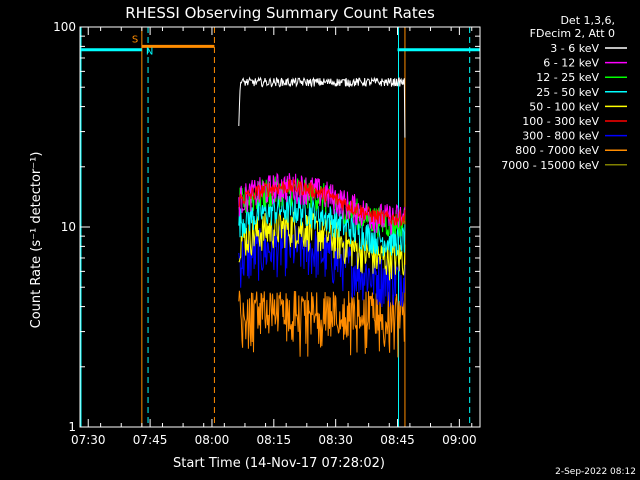  Describe the element at coordinates (564, 106) in the screenshot. I see `legend-label: 50 - 100 keV` at that location.